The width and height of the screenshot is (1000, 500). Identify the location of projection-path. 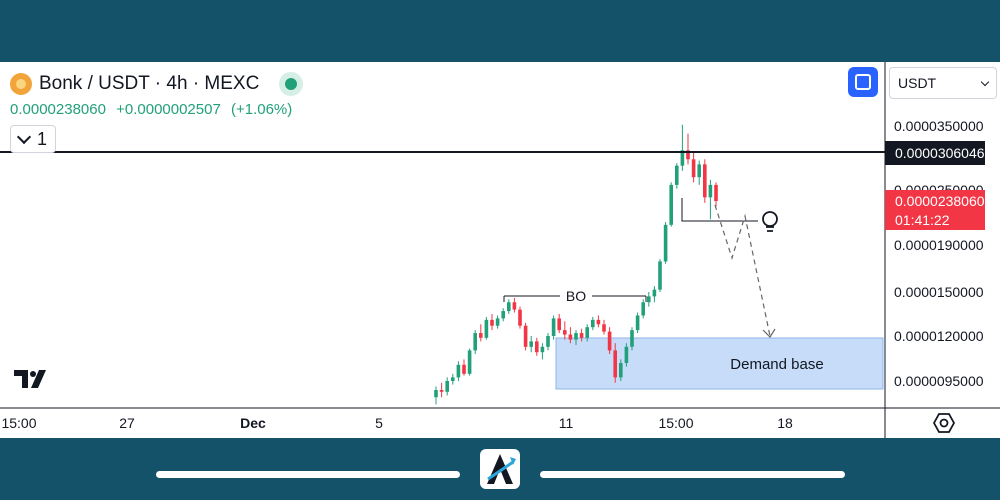
(742, 270).